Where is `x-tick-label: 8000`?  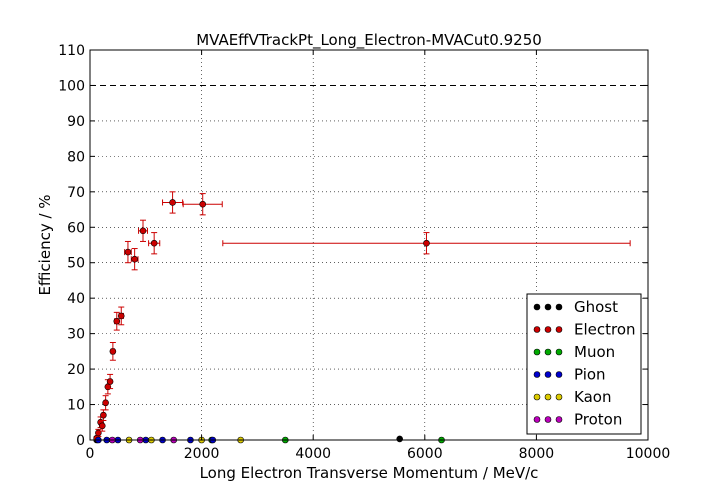
x-tick-label: 8000 is located at coordinates (537, 454).